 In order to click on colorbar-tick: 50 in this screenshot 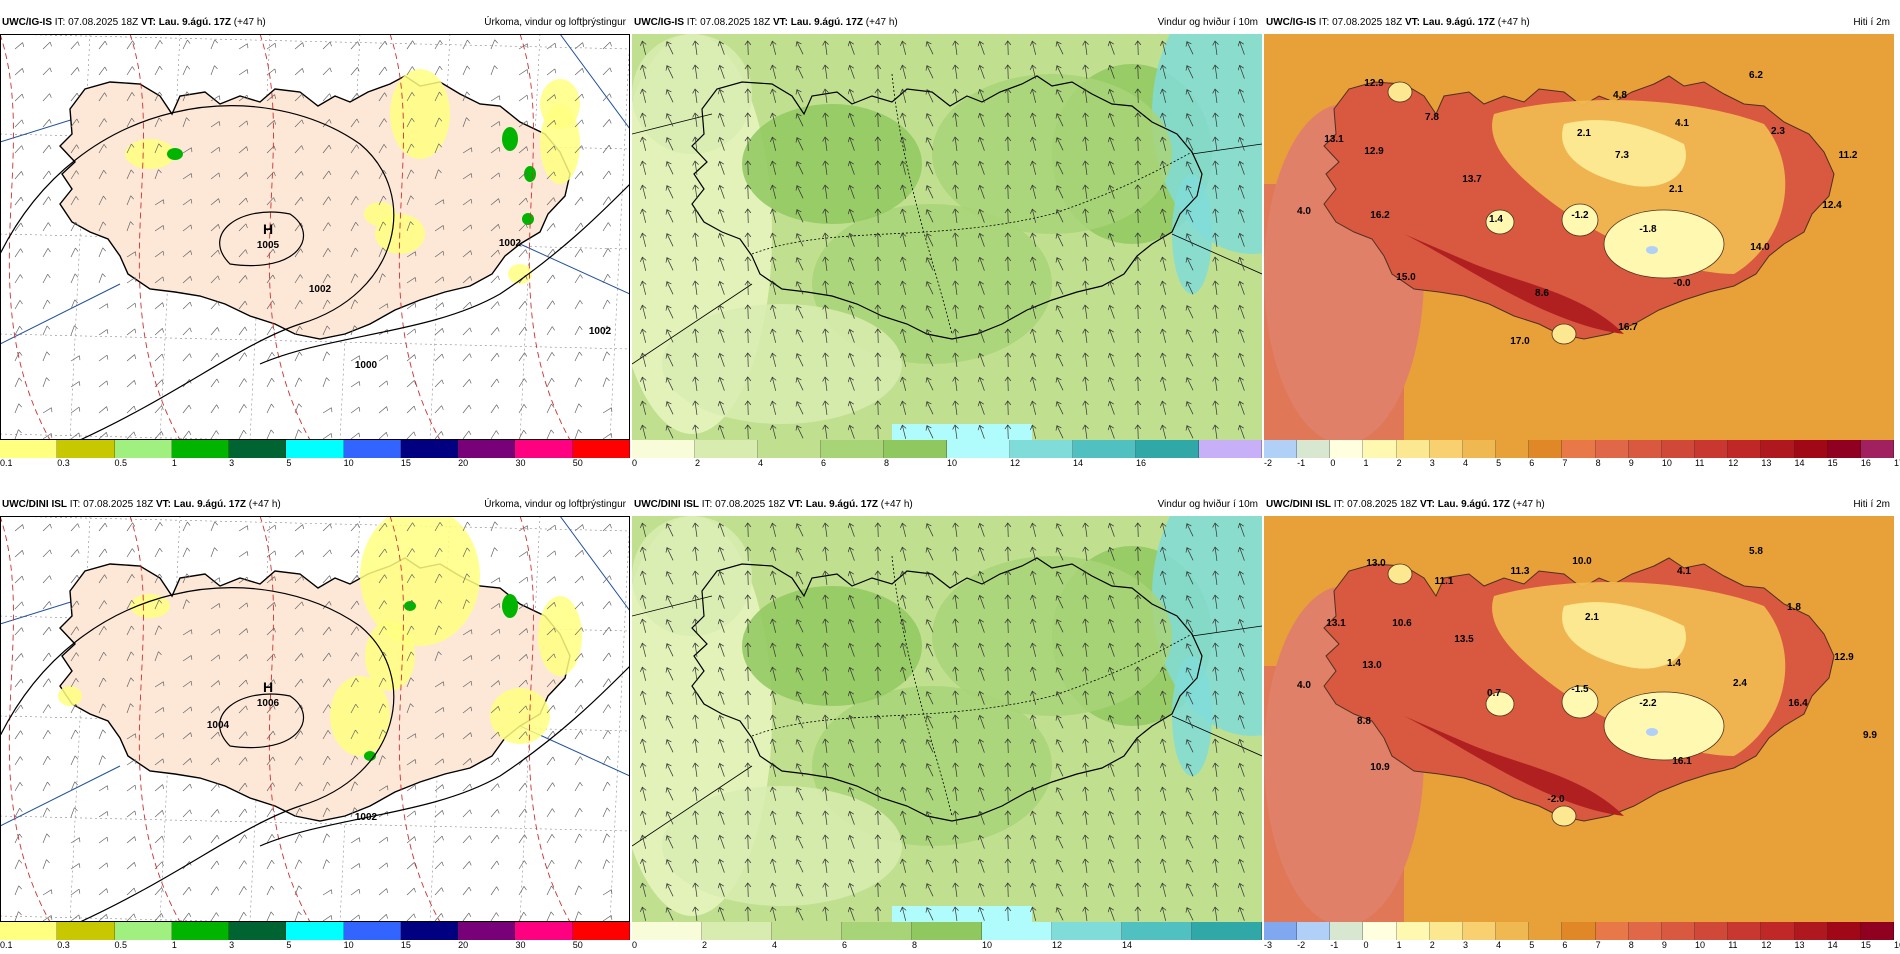, I will do `click(578, 945)`.